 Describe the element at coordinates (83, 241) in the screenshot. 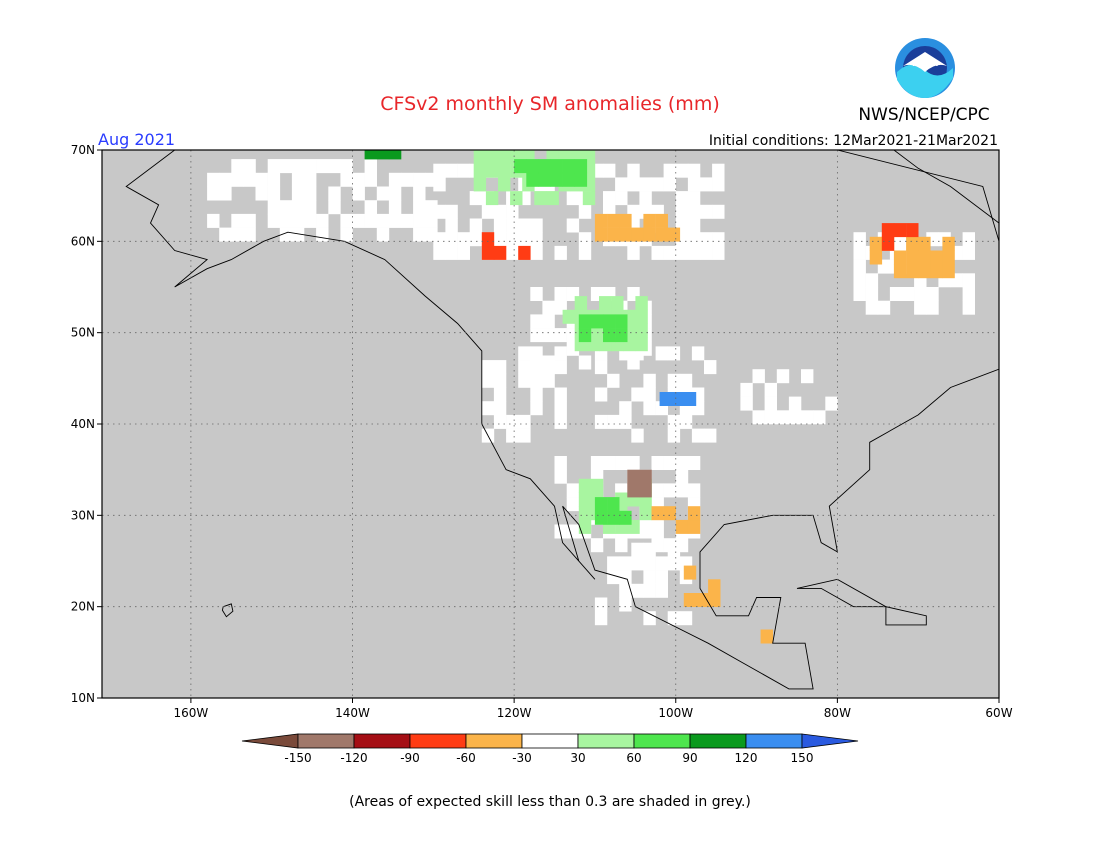

I see `lat-tick-label: 60N` at that location.